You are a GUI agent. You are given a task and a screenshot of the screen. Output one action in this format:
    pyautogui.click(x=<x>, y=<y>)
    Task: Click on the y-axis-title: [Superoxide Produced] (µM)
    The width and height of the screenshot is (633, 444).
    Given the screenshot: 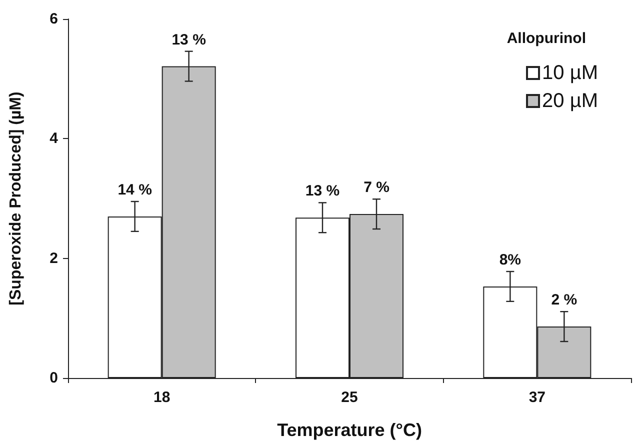 What is the action you would take?
    pyautogui.click(x=16, y=199)
    